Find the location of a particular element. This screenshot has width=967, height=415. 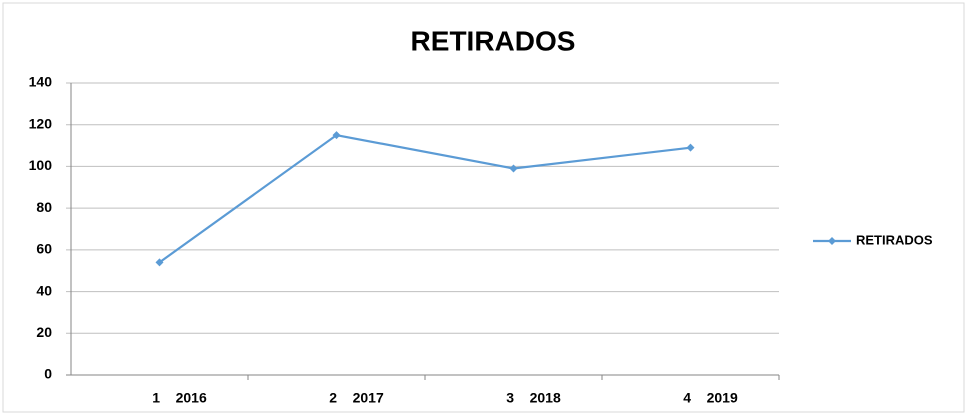

y-tick-label: 140 is located at coordinates (41, 82).